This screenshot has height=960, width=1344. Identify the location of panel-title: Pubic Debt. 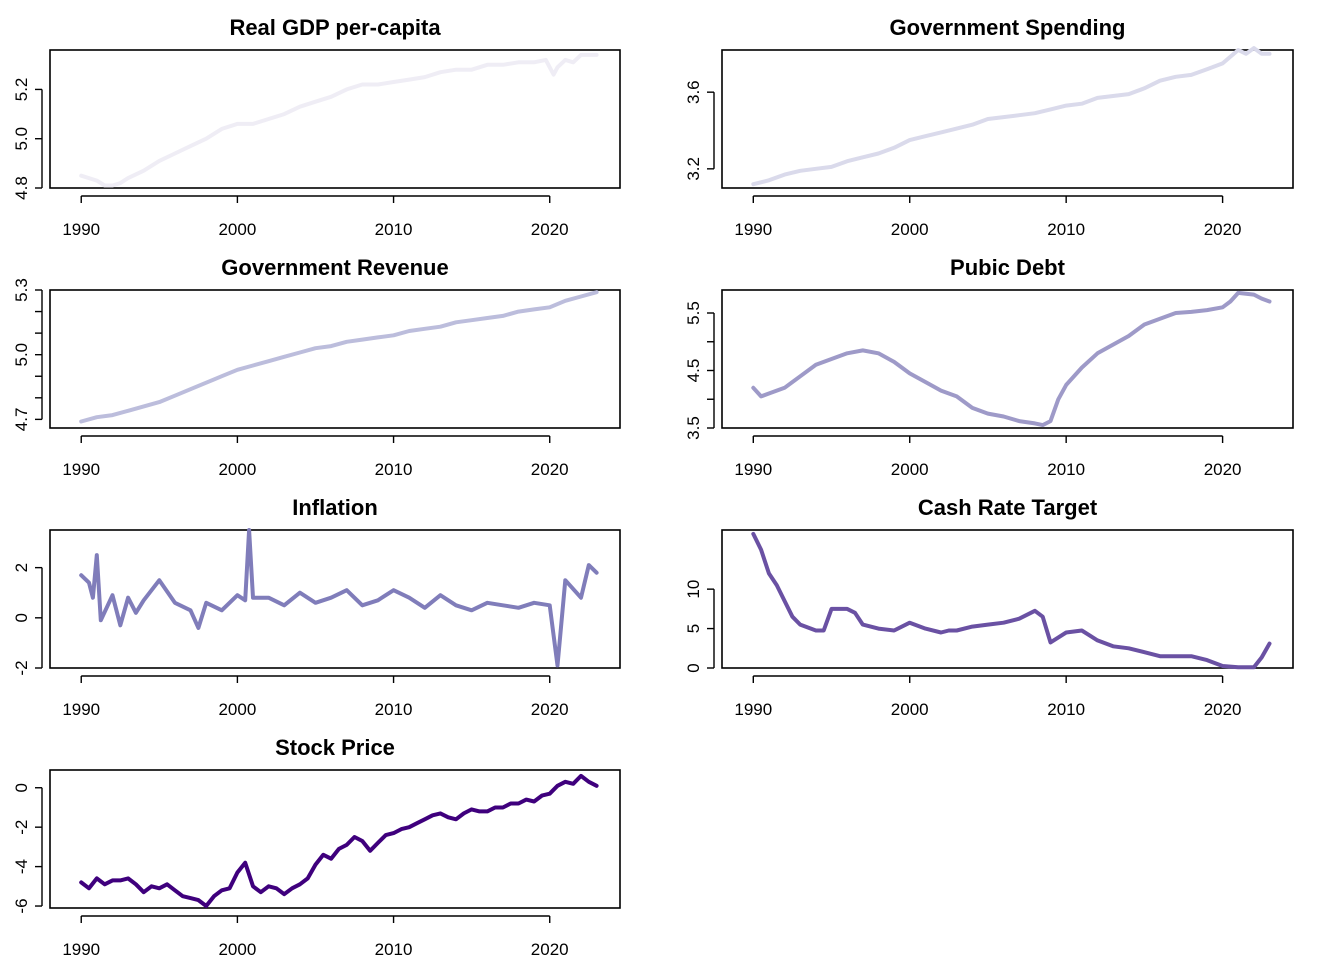
(1008, 267).